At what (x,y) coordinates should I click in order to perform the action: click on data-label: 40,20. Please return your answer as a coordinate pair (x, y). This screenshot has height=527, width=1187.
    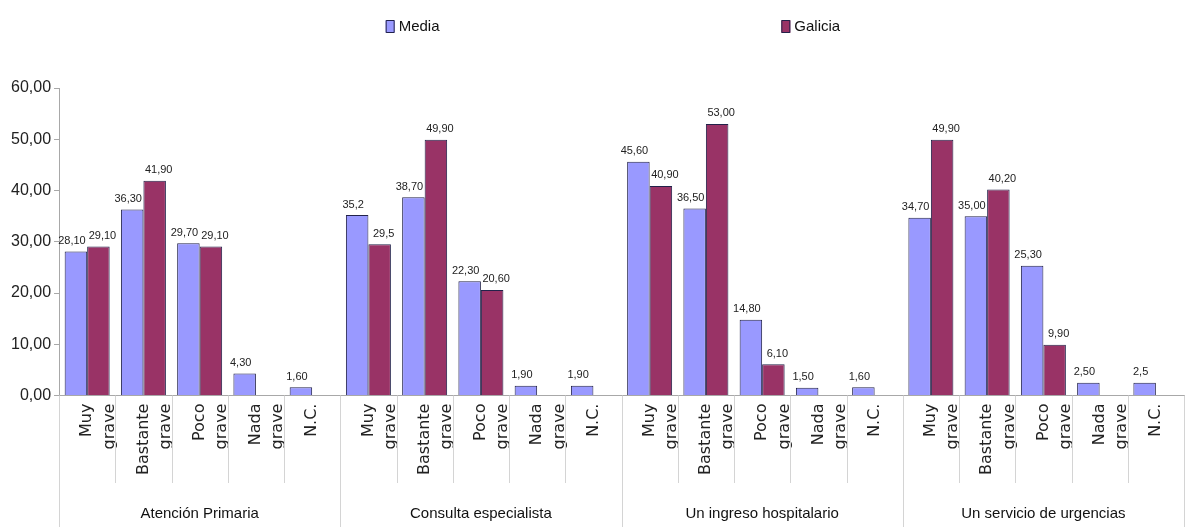
    Looking at the image, I should click on (1002, 178).